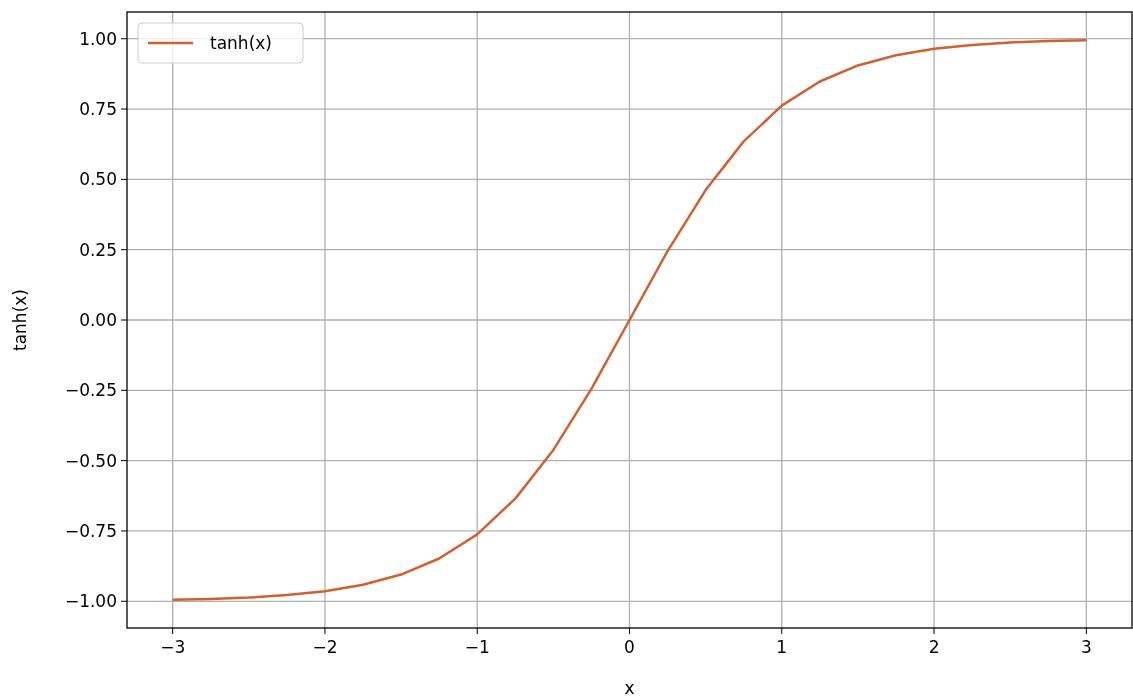 This screenshot has height=698, width=1133. Describe the element at coordinates (98, 320) in the screenshot. I see `y-tick-label: 0.00` at that location.